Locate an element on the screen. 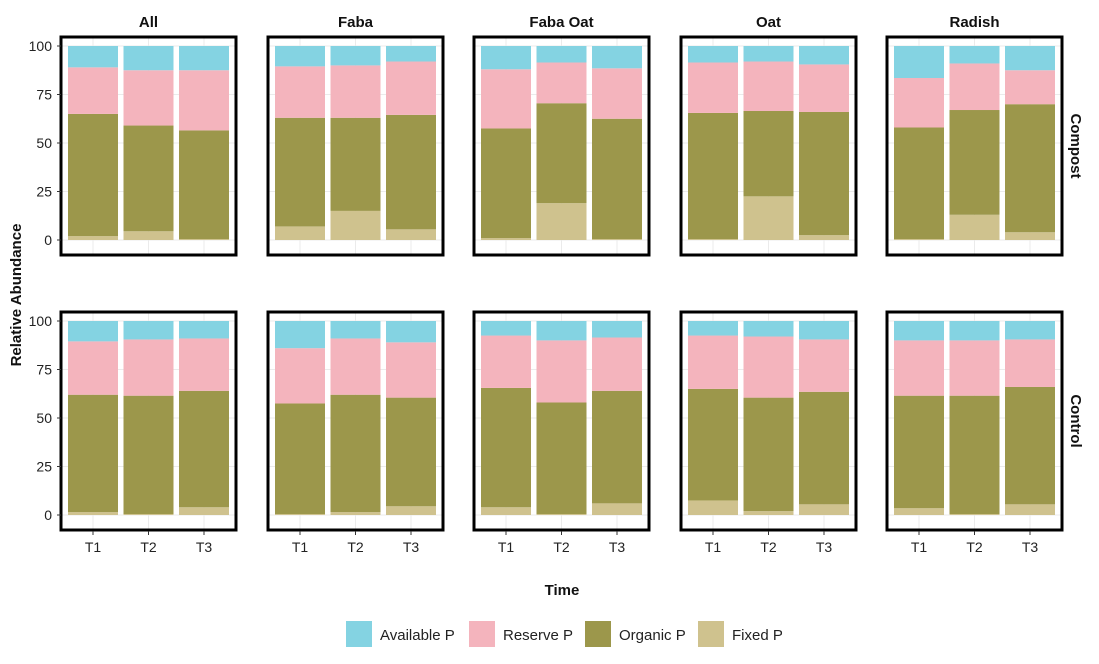 This screenshot has width=1099, height=664. panel-control-oat is located at coordinates (768, 421).